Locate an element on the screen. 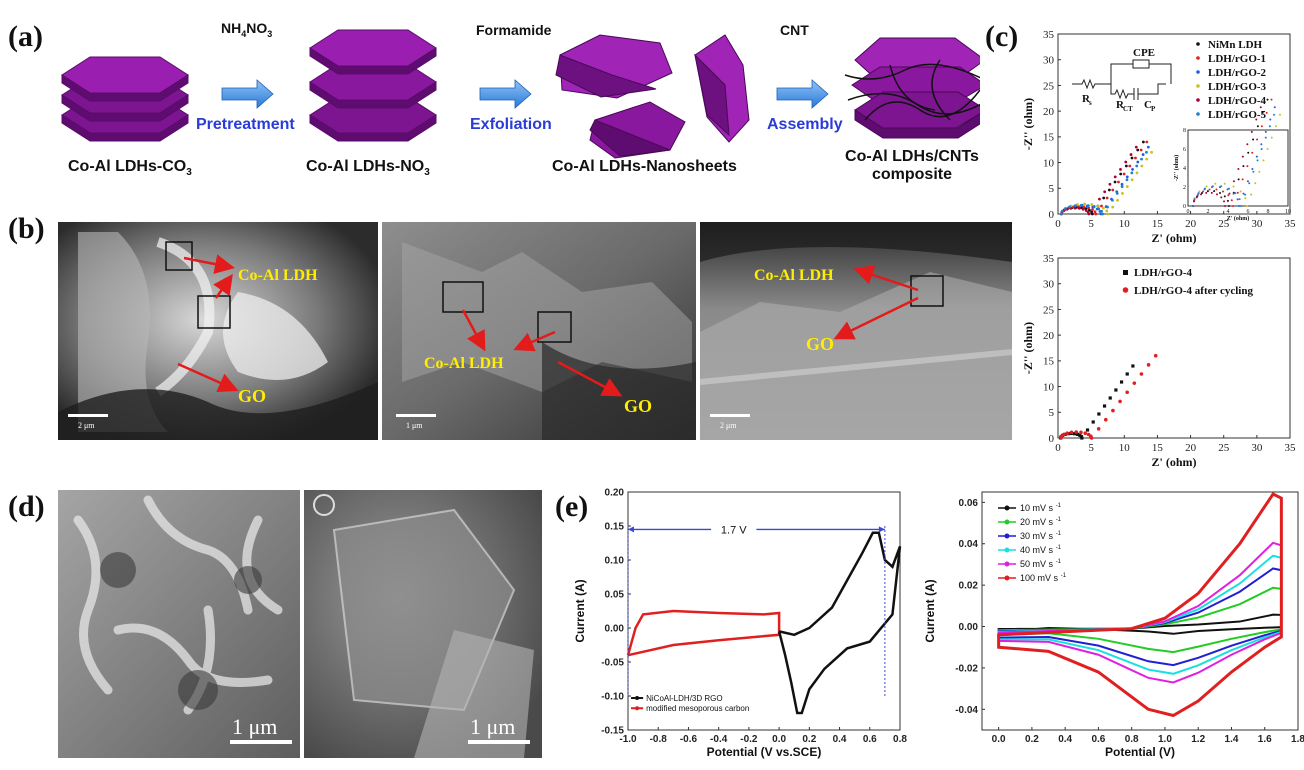  legend-label: LDH/rGO-5 is located at coordinates (1237, 115).